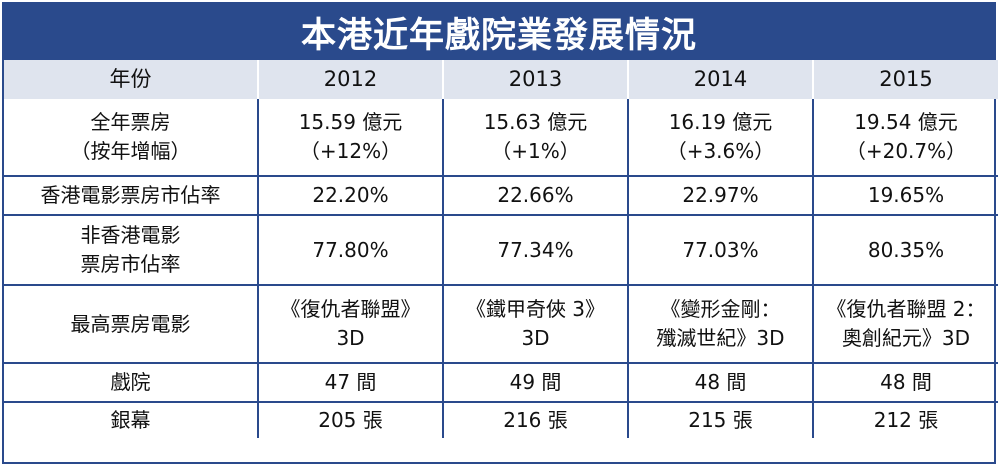  Describe the element at coordinates (130, 136) in the screenshot. I see `row-label: 全年票房 （按年增幅）` at that location.